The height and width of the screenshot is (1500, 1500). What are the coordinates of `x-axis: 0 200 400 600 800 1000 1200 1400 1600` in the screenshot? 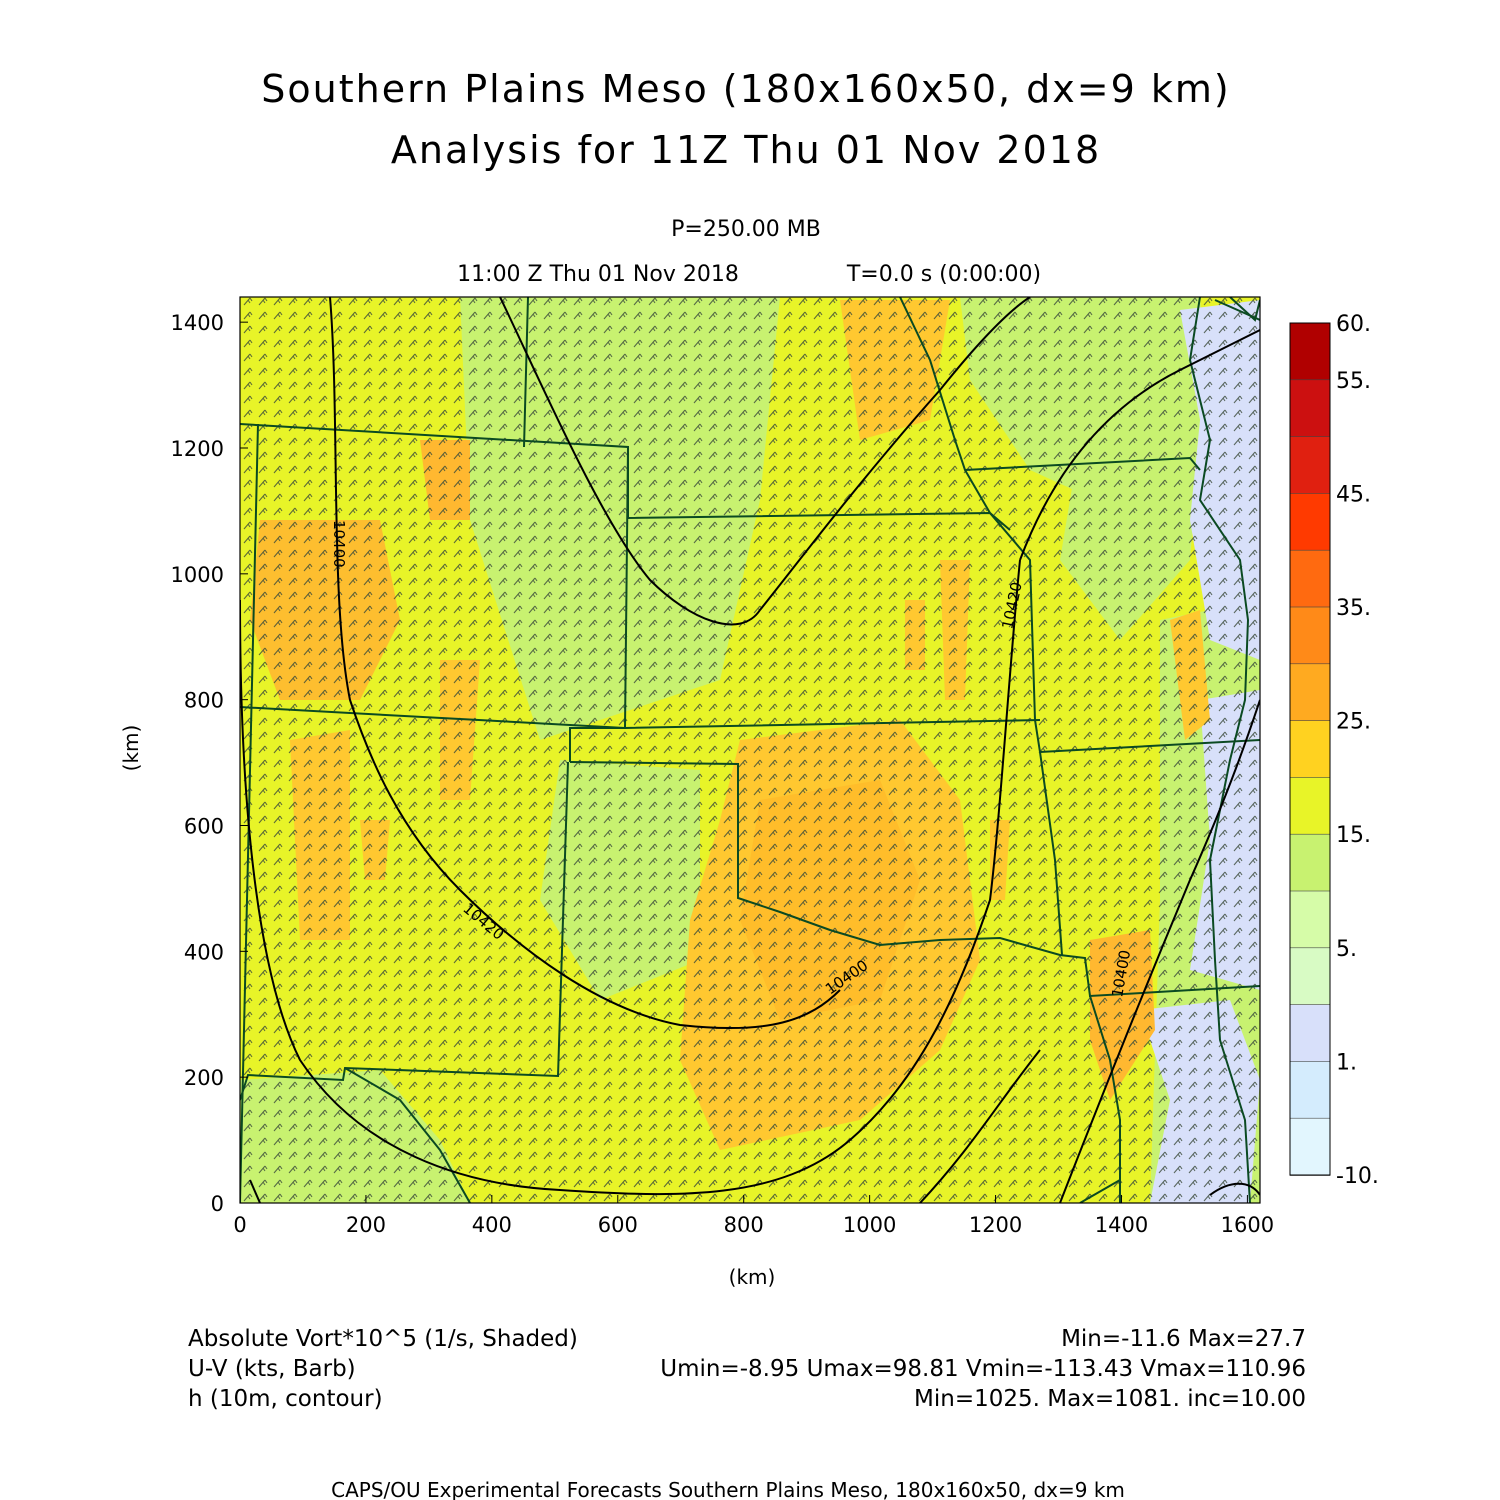 It's located at (753, 1216).